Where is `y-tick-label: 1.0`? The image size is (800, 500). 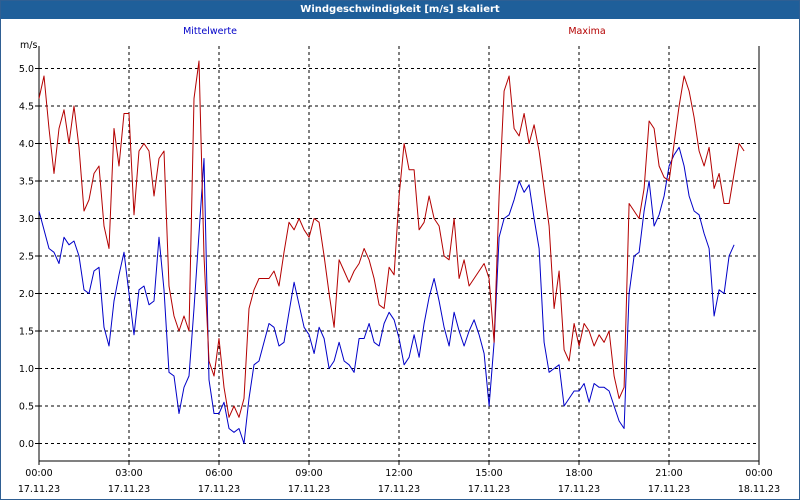 y-tick-label: 1.0 is located at coordinates (26, 369).